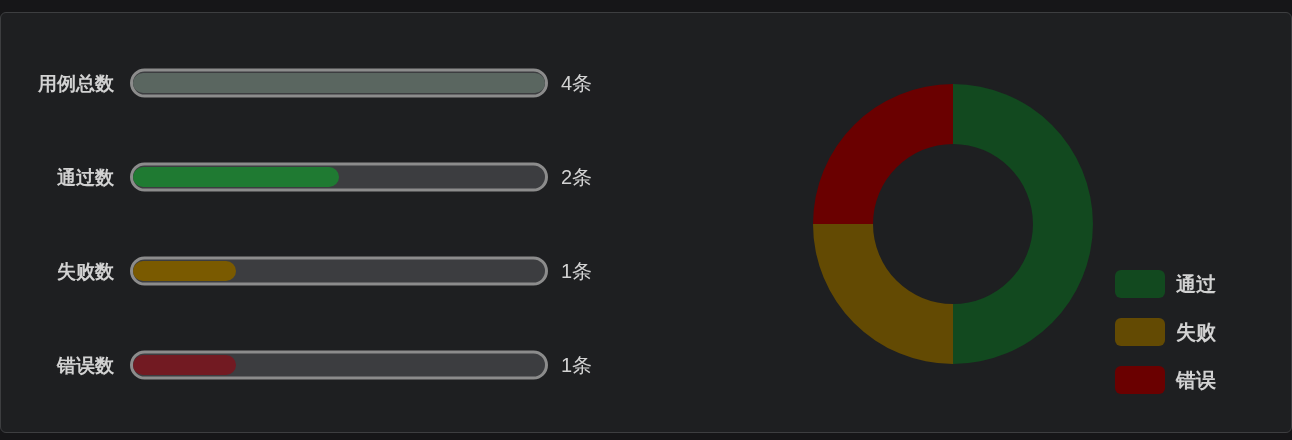 Image resolution: width=1292 pixels, height=440 pixels. I want to click on y-tick-label: 用例总数, so click(76, 83).